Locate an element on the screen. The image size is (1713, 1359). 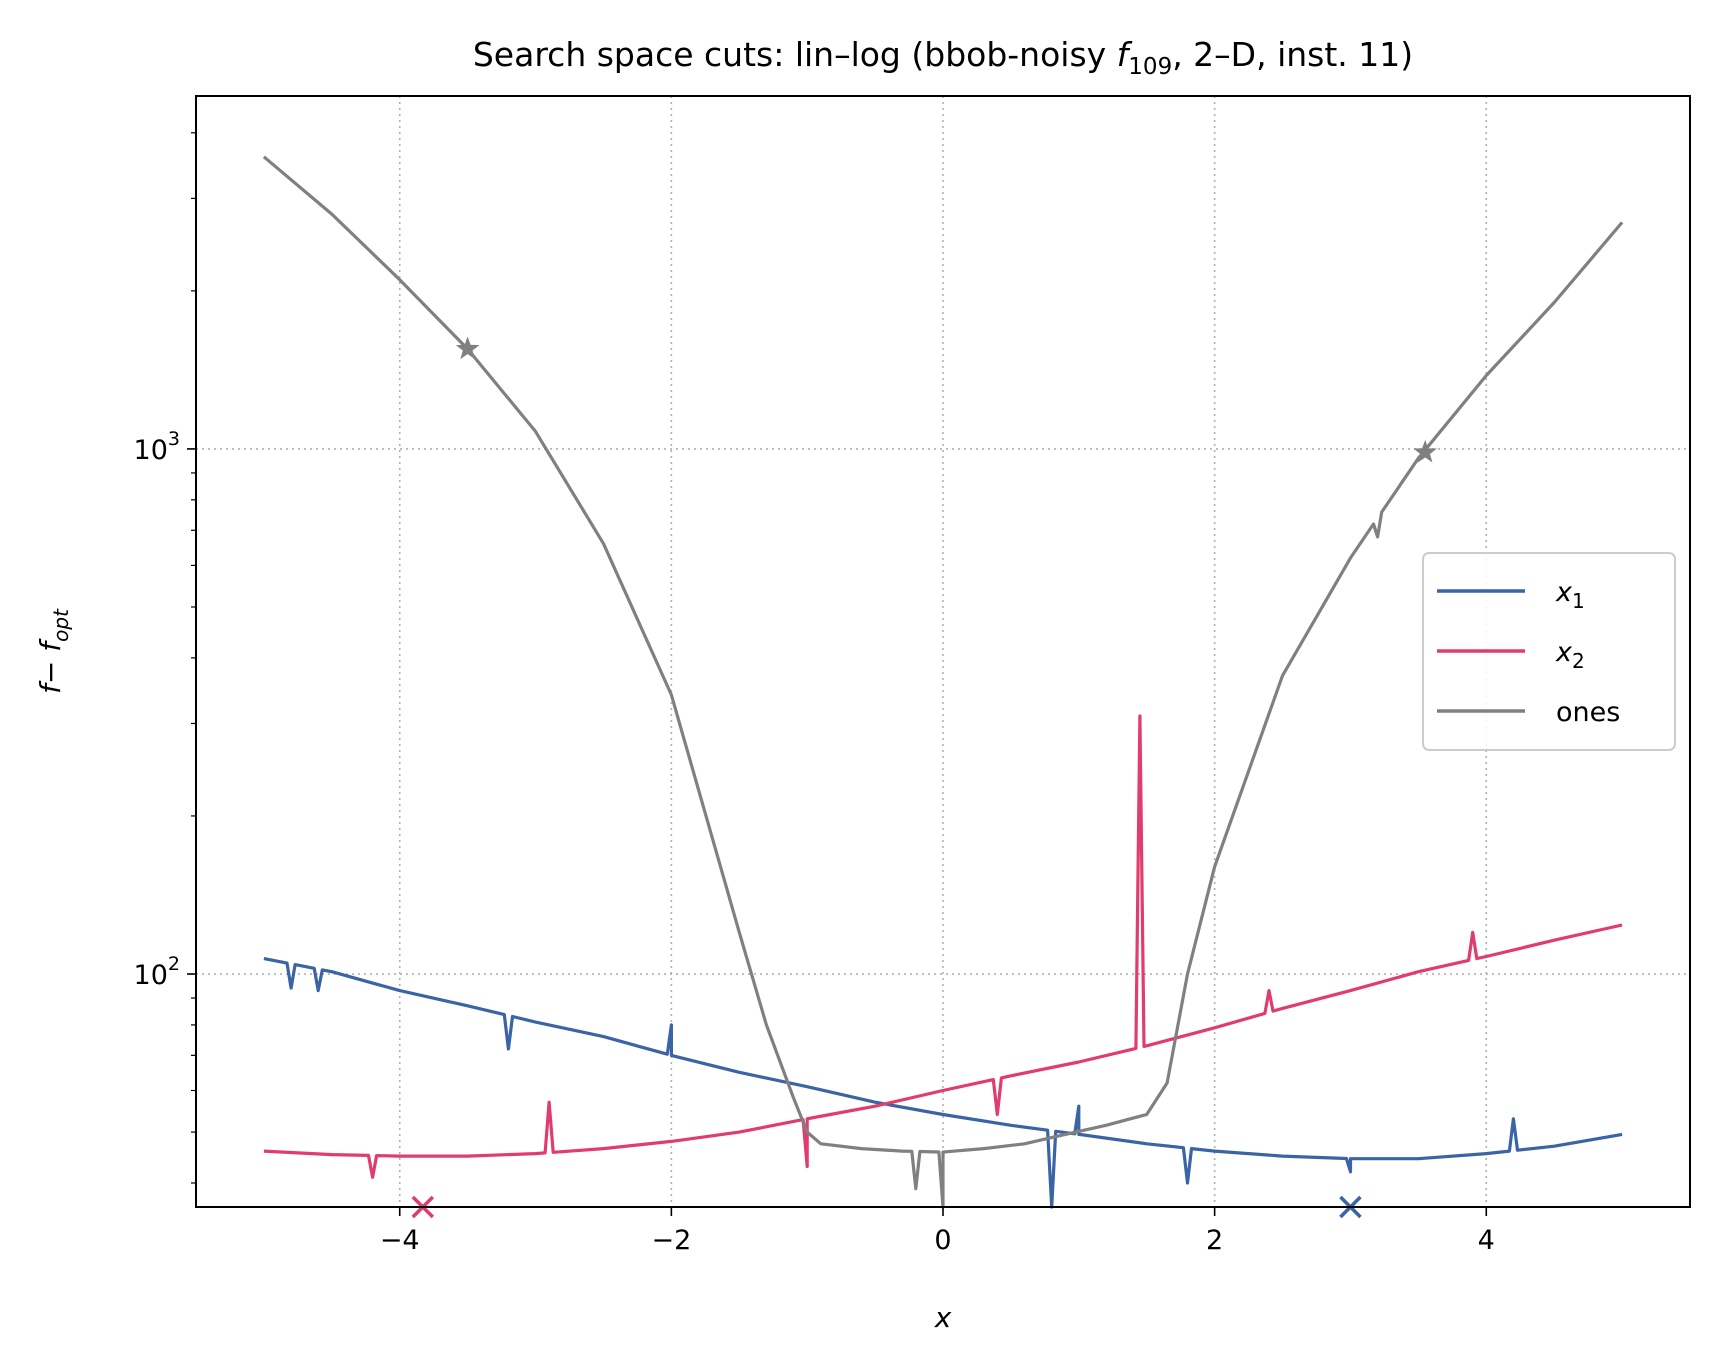
legend-box is located at coordinates (1549, 651).